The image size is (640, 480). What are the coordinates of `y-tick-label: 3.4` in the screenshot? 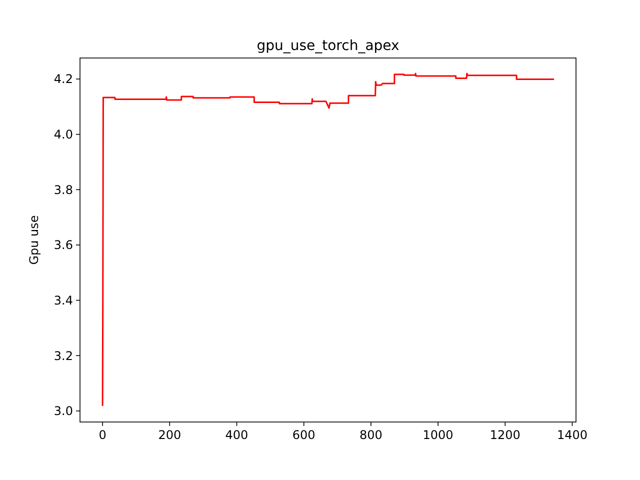 It's located at (63, 301).